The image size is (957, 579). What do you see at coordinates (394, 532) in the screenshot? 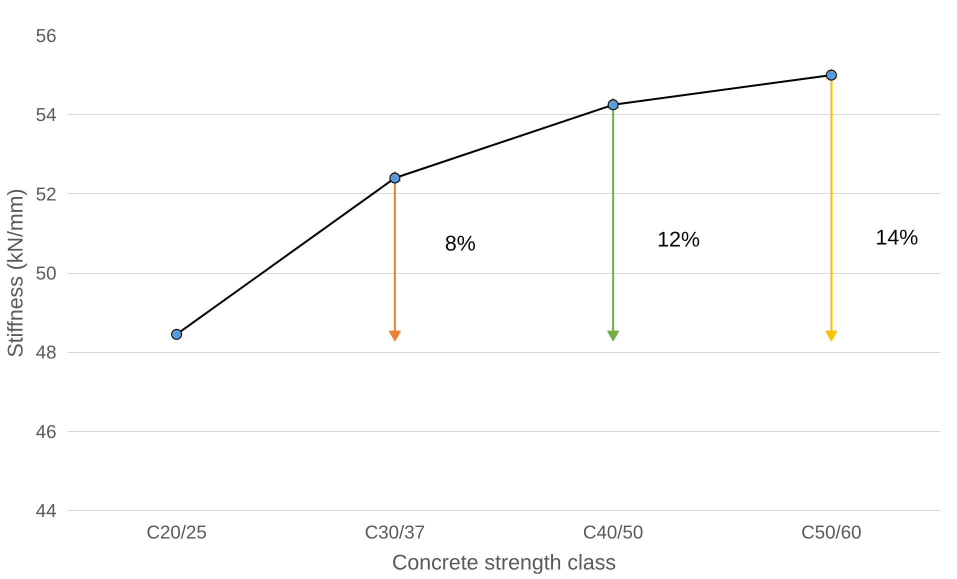
I see `x-tick-label: C30/37` at bounding box center [394, 532].